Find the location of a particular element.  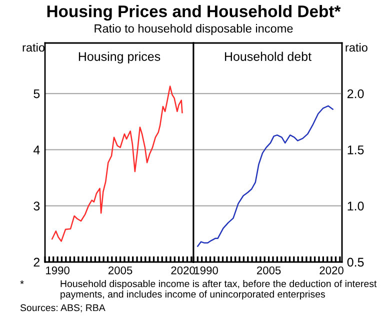

y2-tick-label: 1.5 is located at coordinates (356, 150).